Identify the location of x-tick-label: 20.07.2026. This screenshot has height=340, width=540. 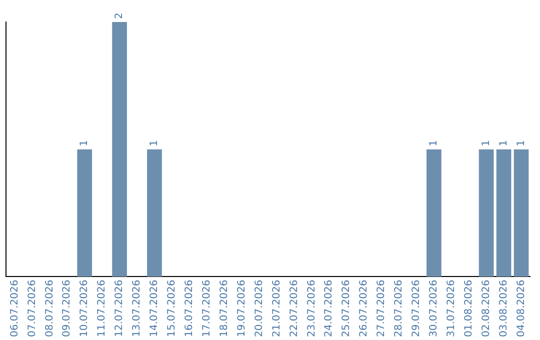
(259, 309).